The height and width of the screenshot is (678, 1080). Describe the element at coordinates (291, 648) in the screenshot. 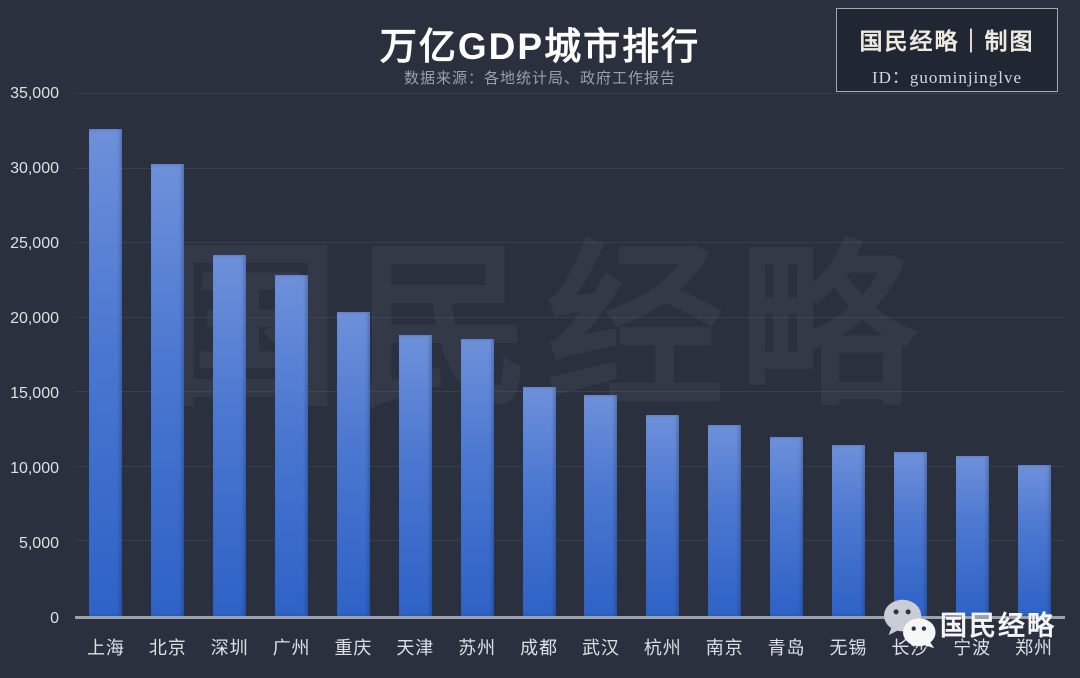

I see `x-tick-label: 广州` at that location.